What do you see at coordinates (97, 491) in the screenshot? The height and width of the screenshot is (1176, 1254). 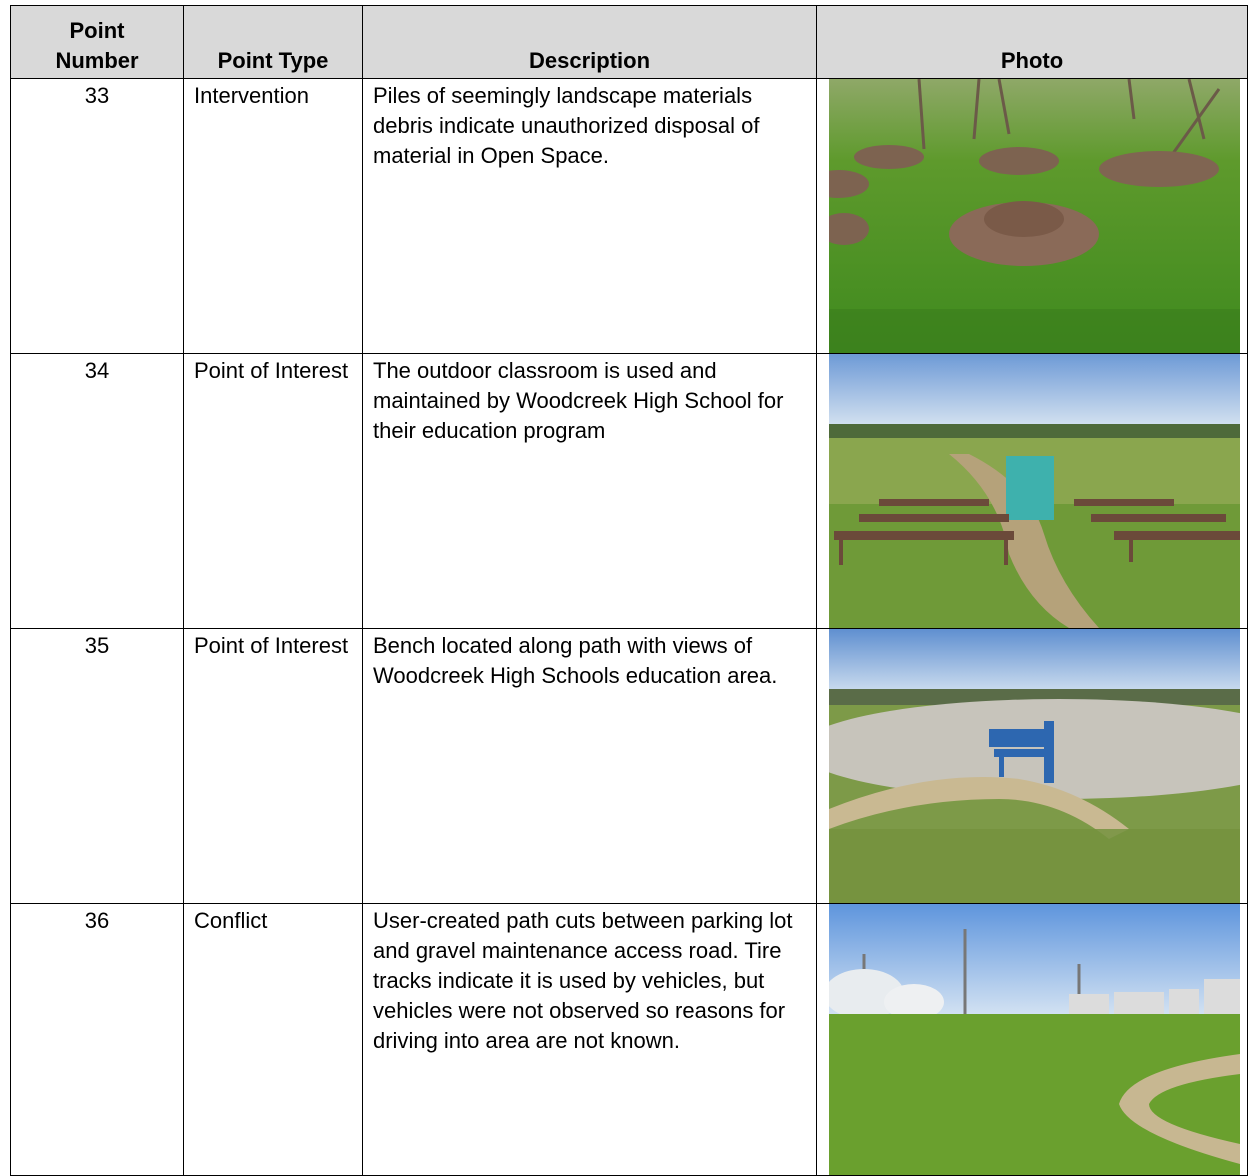 I see `point-number: 34` at bounding box center [97, 491].